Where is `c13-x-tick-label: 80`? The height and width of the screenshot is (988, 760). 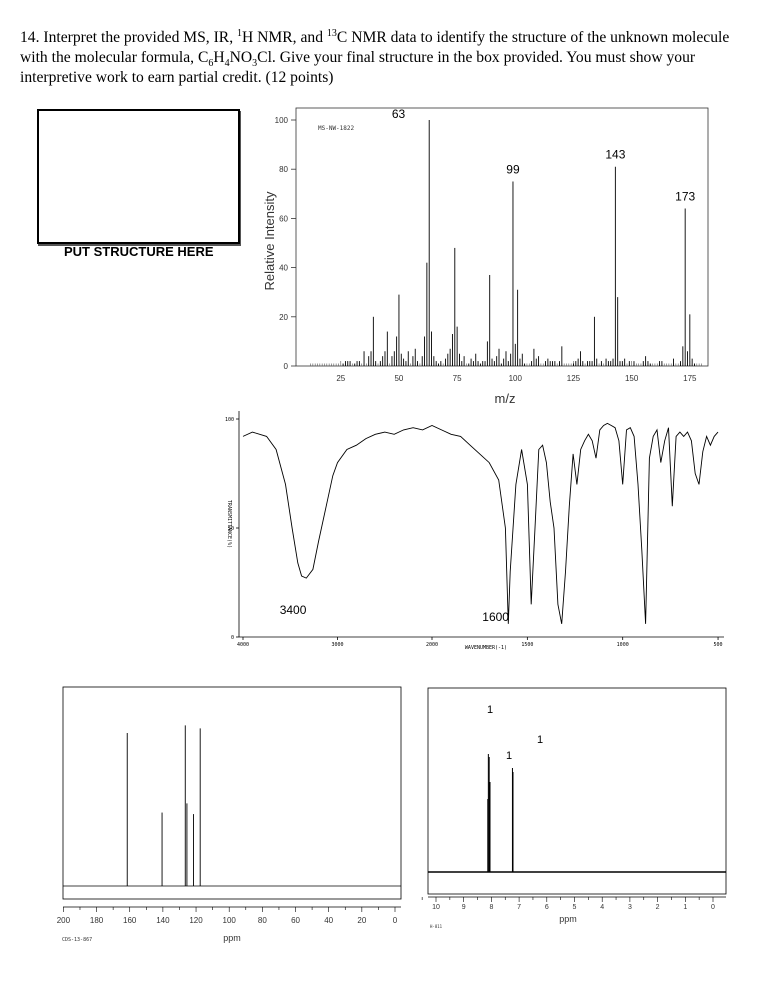
c13-x-tick-label: 80 is located at coordinates (262, 920).